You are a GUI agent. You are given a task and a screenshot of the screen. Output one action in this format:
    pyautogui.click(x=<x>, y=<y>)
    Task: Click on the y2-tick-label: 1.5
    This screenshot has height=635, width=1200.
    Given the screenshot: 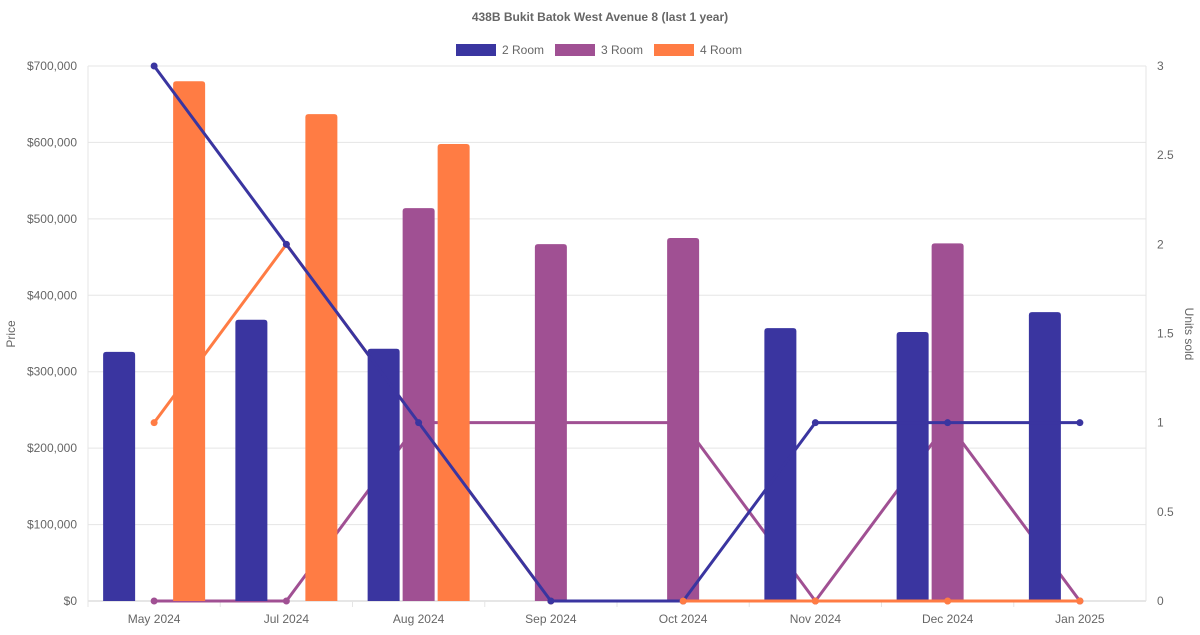 What is the action you would take?
    pyautogui.click(x=1165, y=334)
    